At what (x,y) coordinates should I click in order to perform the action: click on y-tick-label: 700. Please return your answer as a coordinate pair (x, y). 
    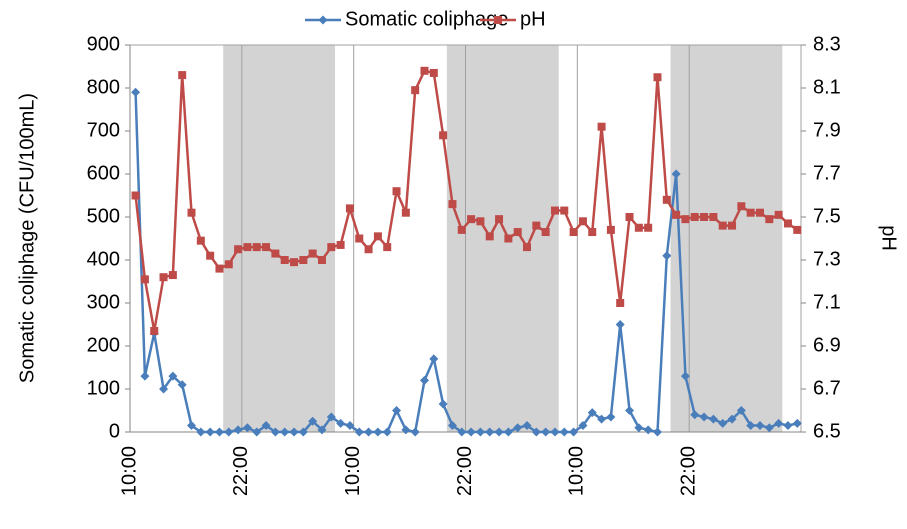
    Looking at the image, I should click on (103, 130).